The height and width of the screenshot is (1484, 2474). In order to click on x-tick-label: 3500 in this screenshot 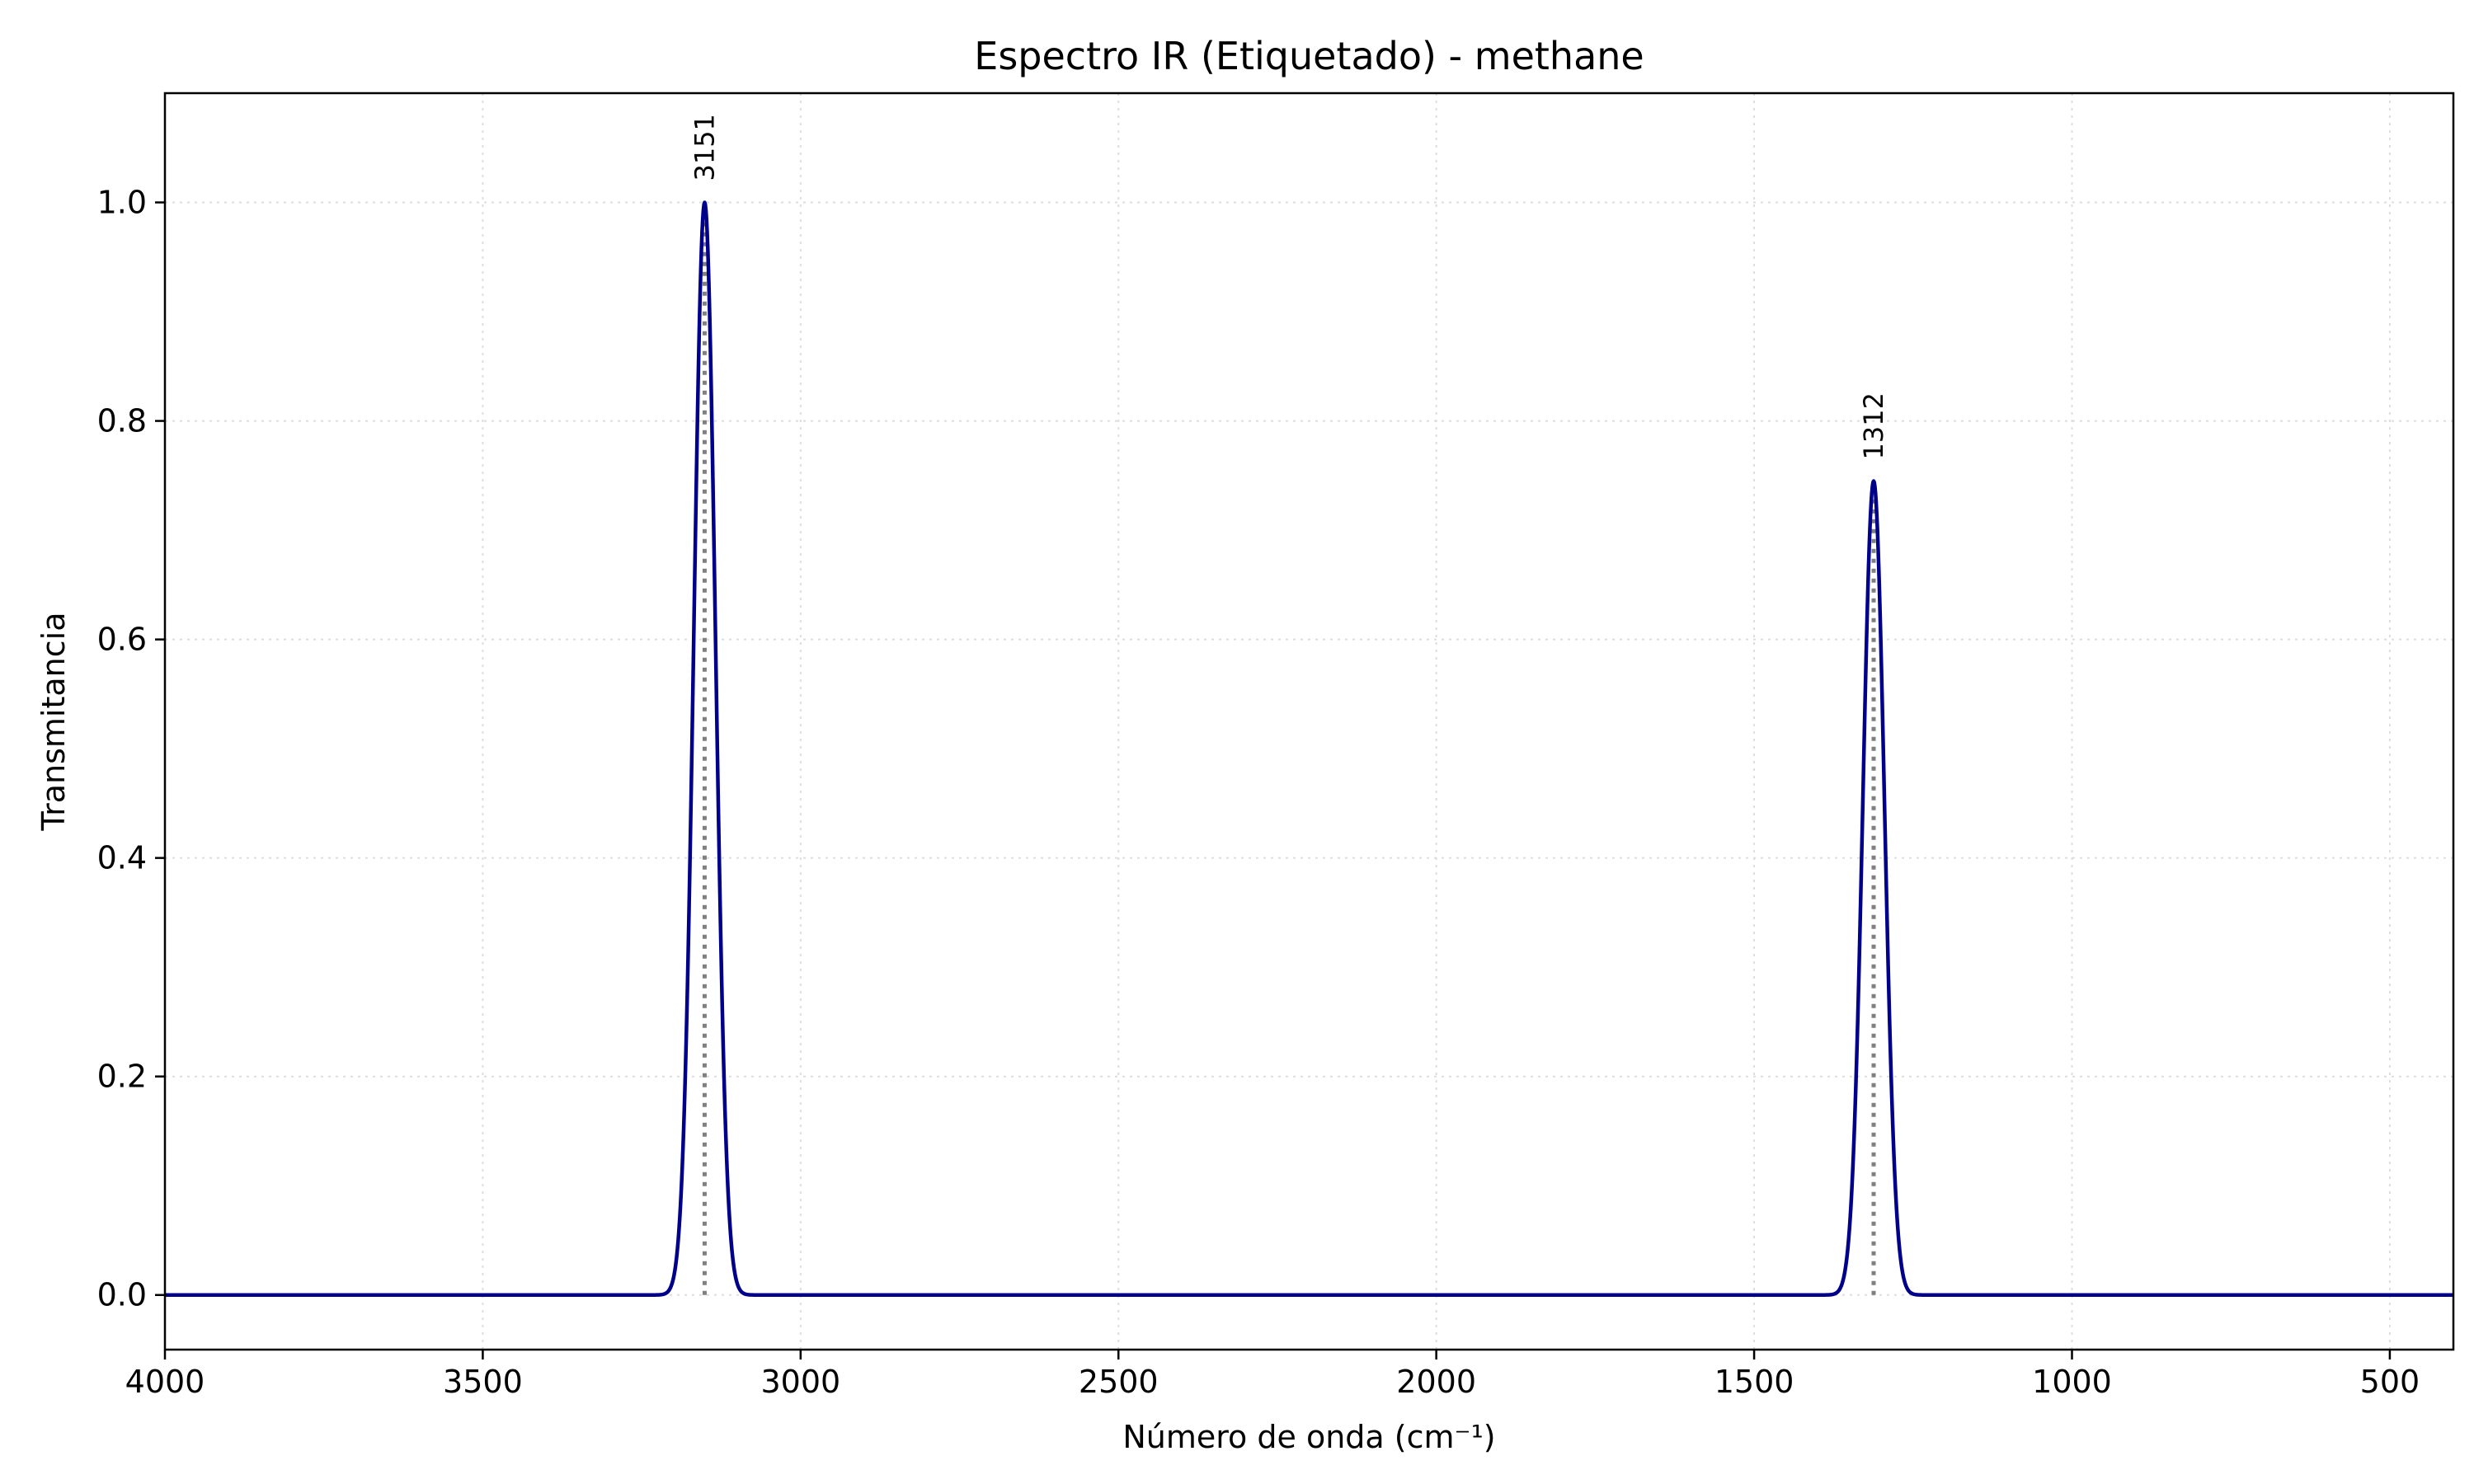, I will do `click(483, 1382)`.